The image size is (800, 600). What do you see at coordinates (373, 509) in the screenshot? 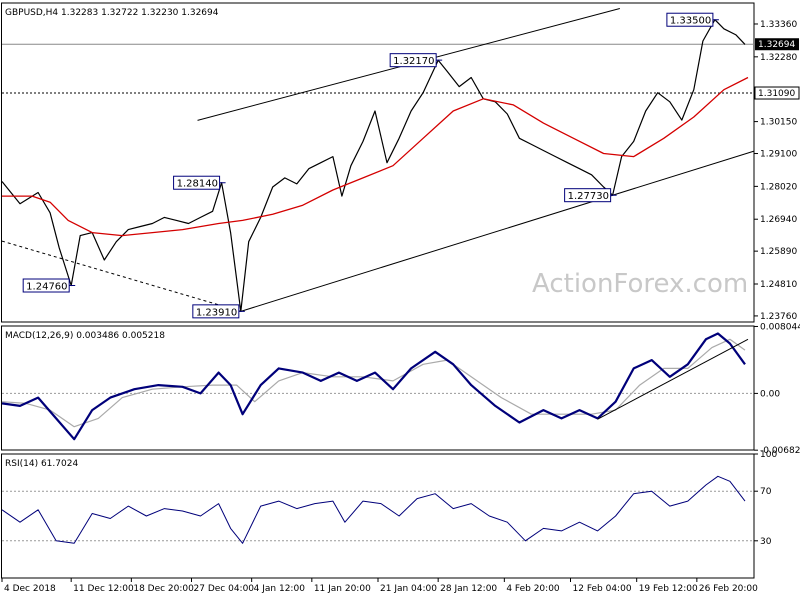
I see `rsi-series` at bounding box center [373, 509].